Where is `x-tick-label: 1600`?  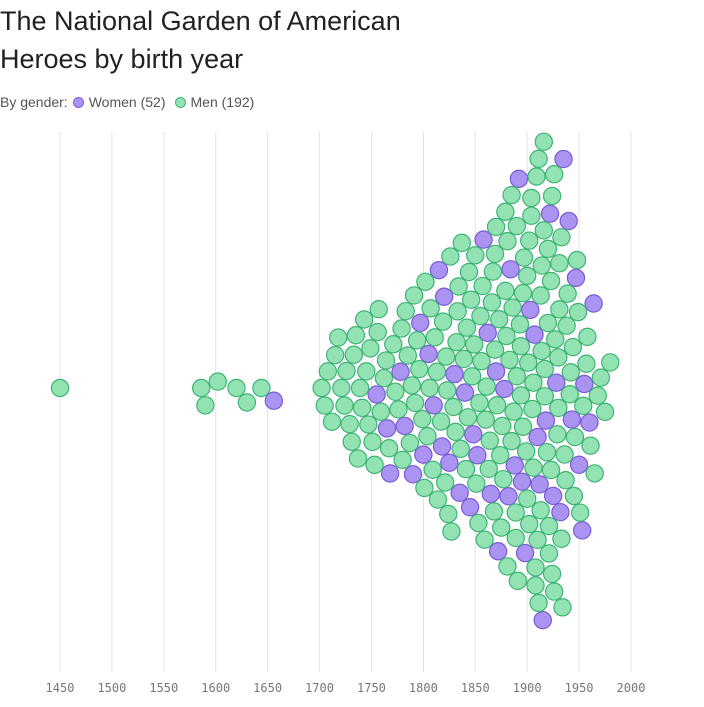 x-tick-label: 1600 is located at coordinates (215, 688).